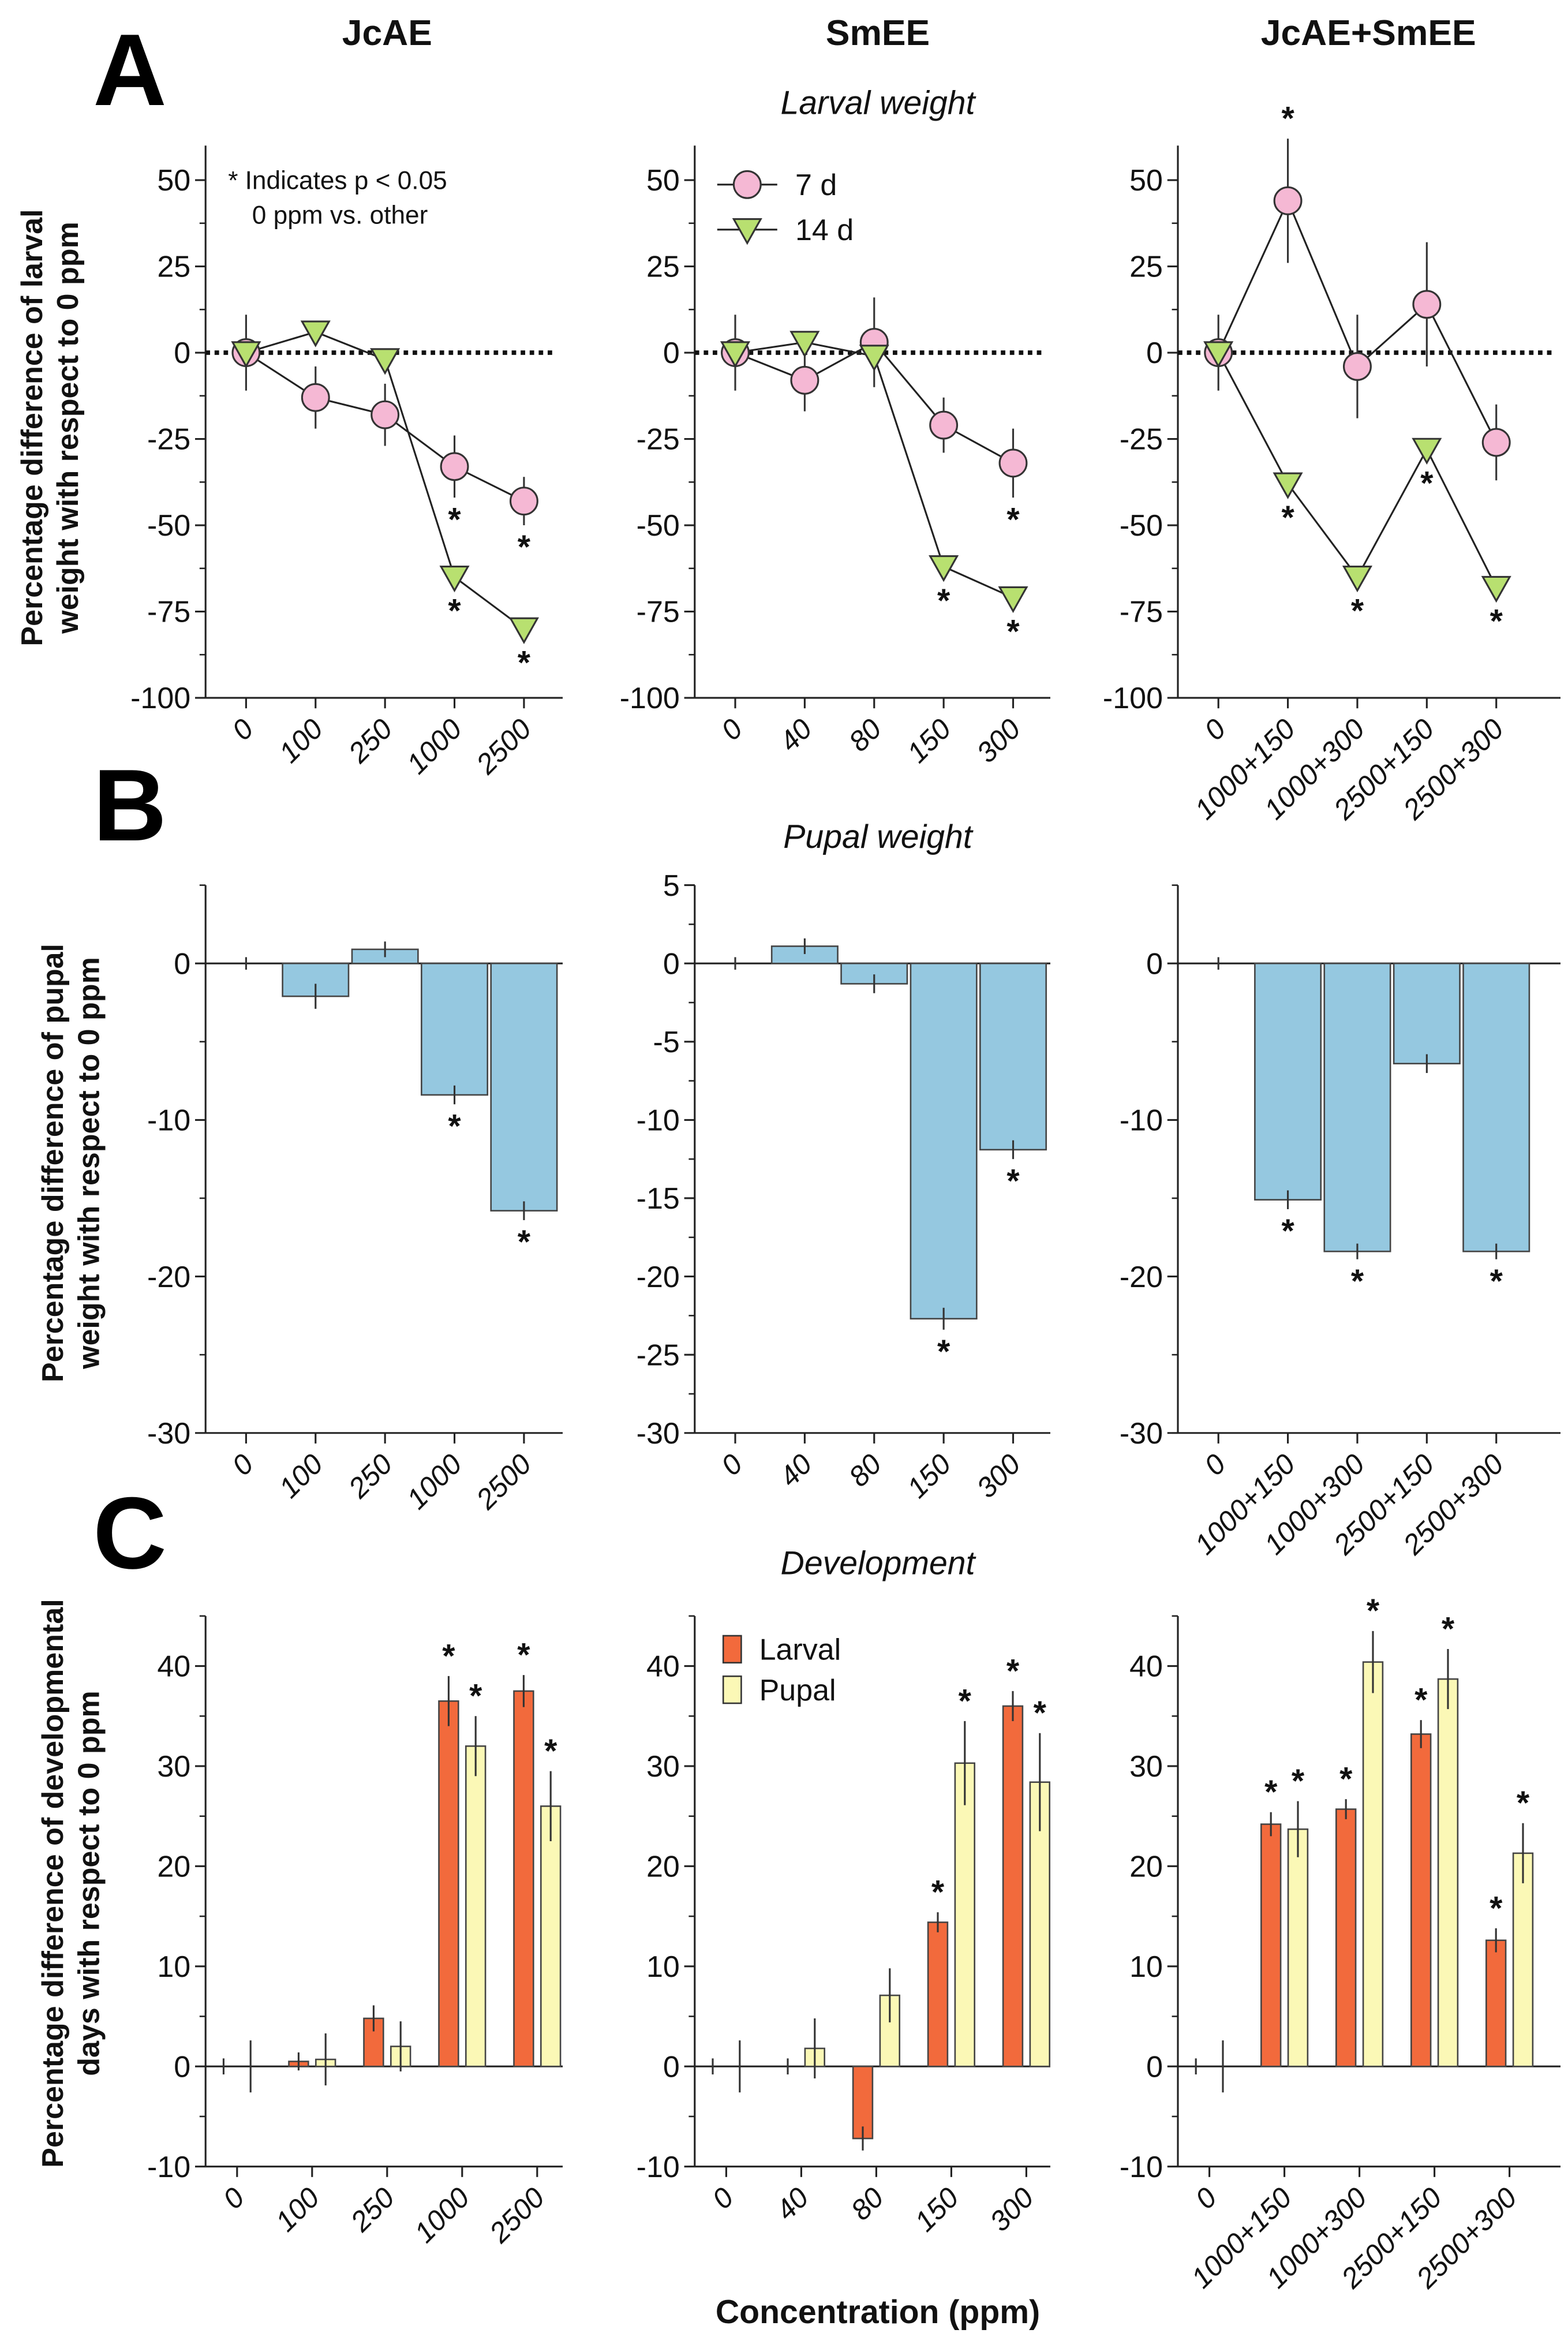 This screenshot has width=1568, height=2352. Describe the element at coordinates (964, 1914) in the screenshot. I see `bar-pupal-smee-c` at that location.